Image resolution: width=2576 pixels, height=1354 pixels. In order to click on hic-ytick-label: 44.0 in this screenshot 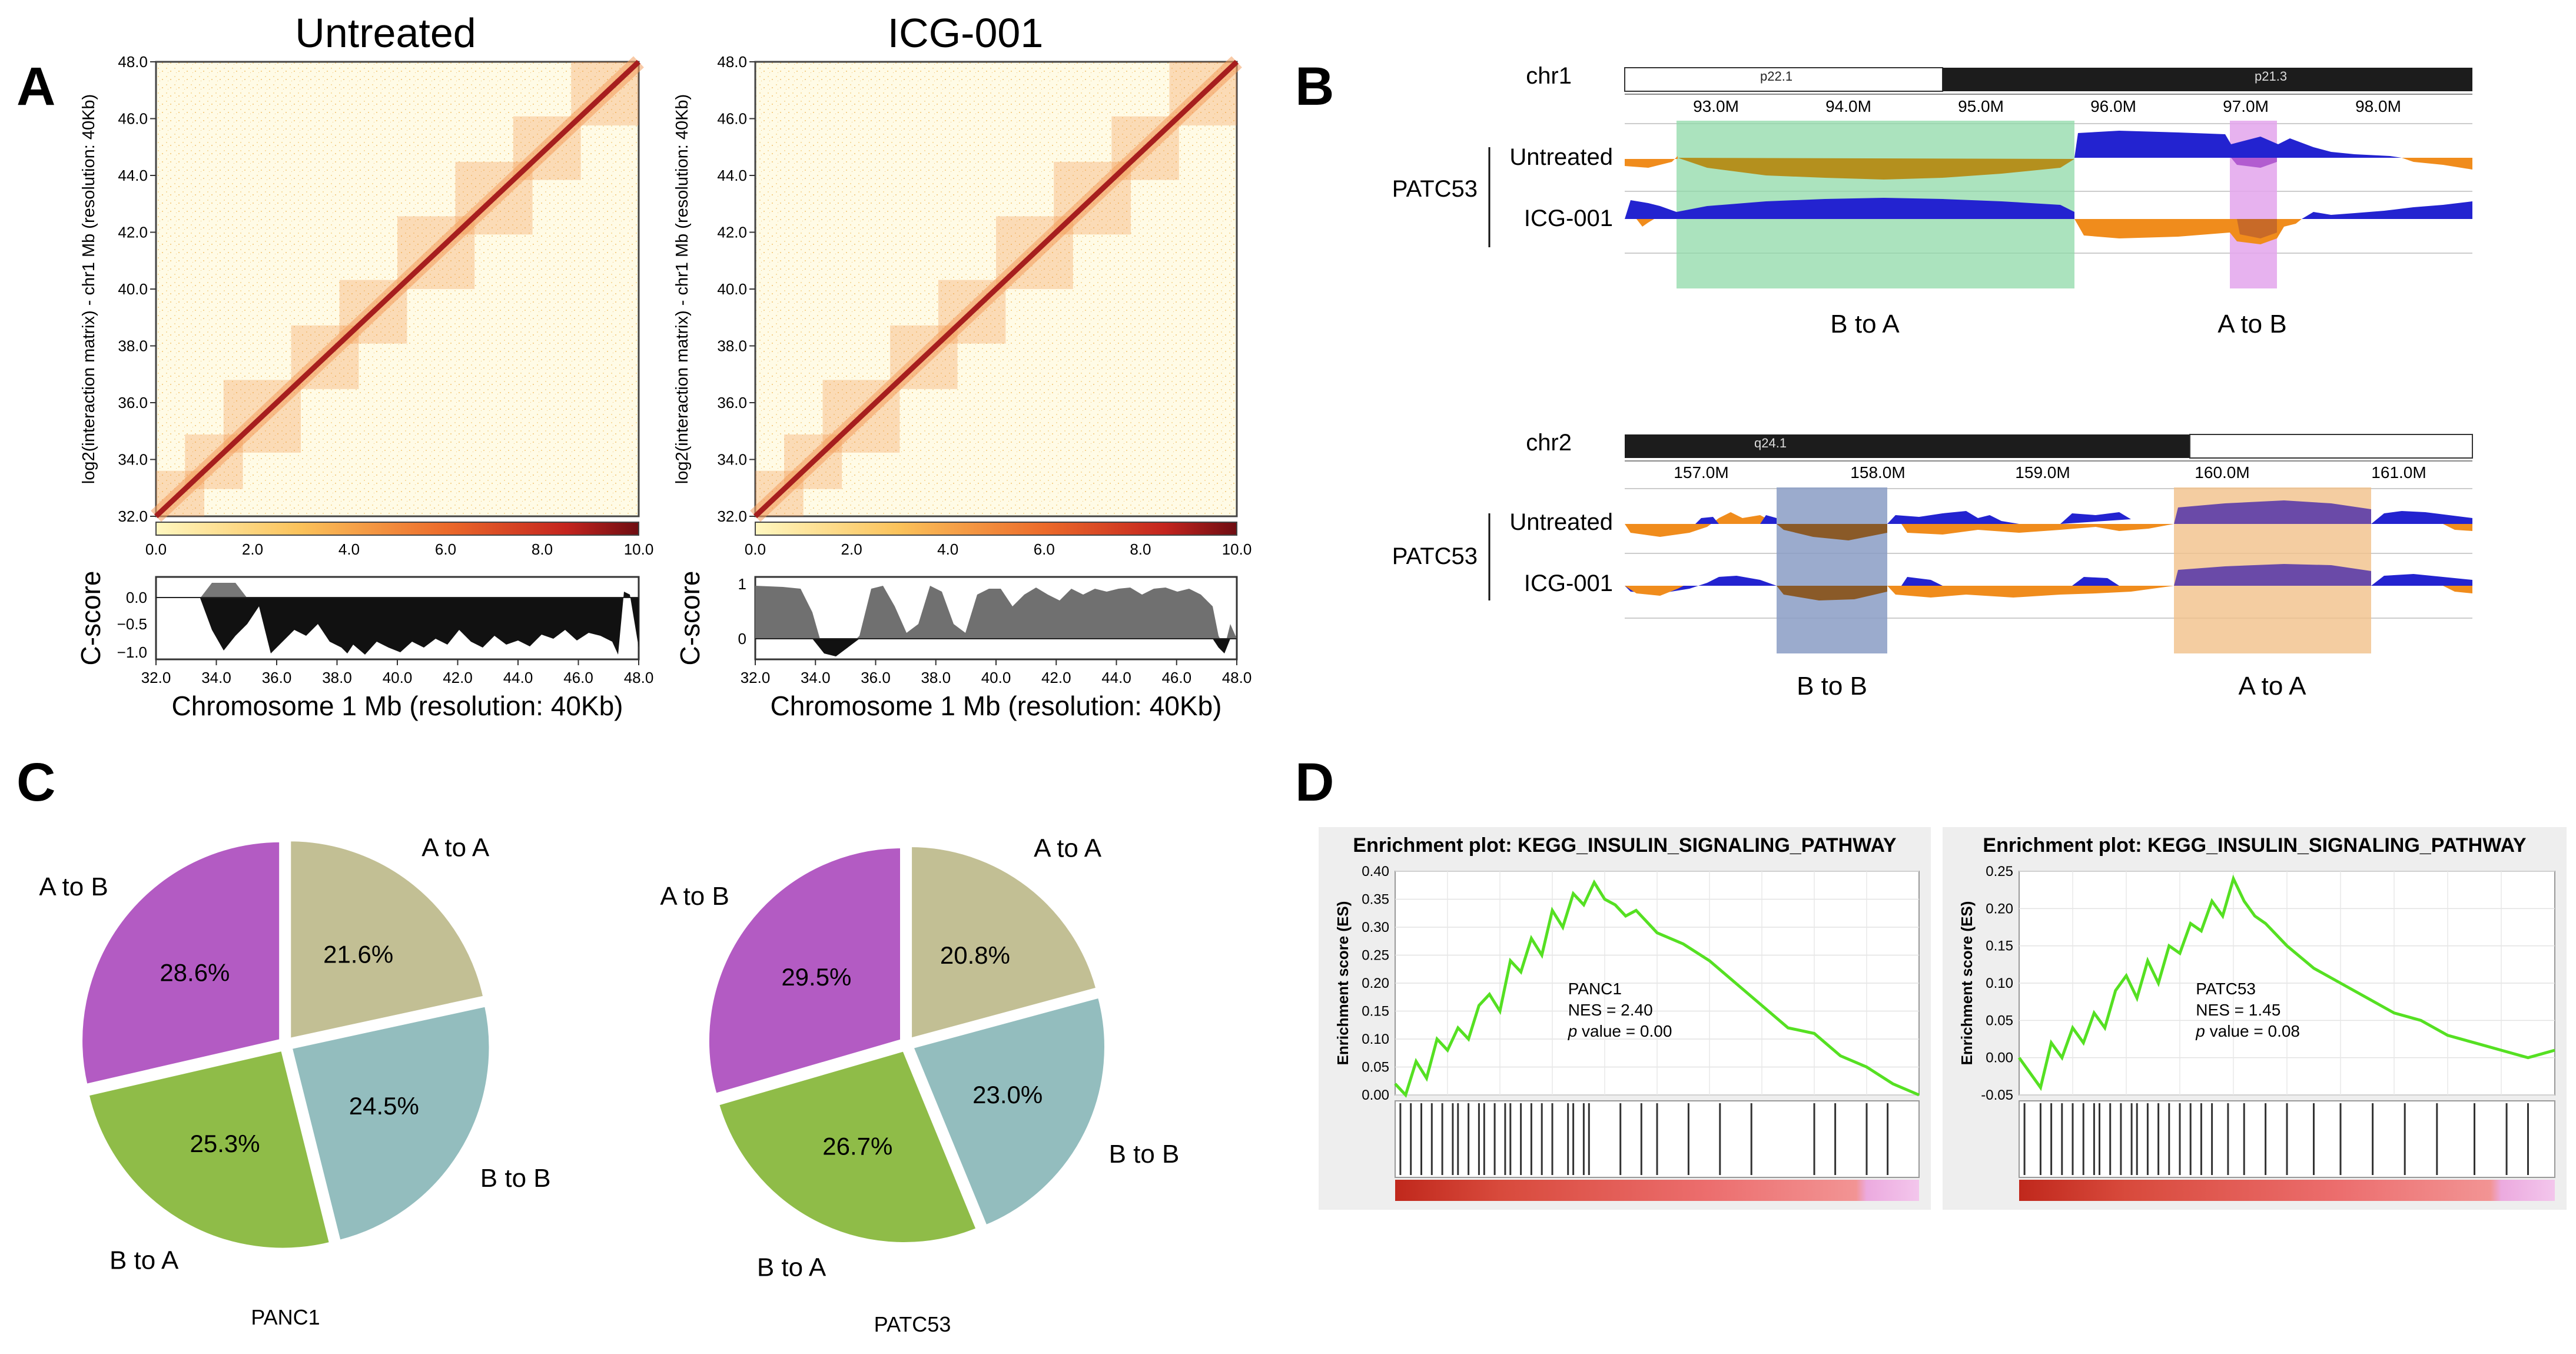, I will do `click(133, 175)`.